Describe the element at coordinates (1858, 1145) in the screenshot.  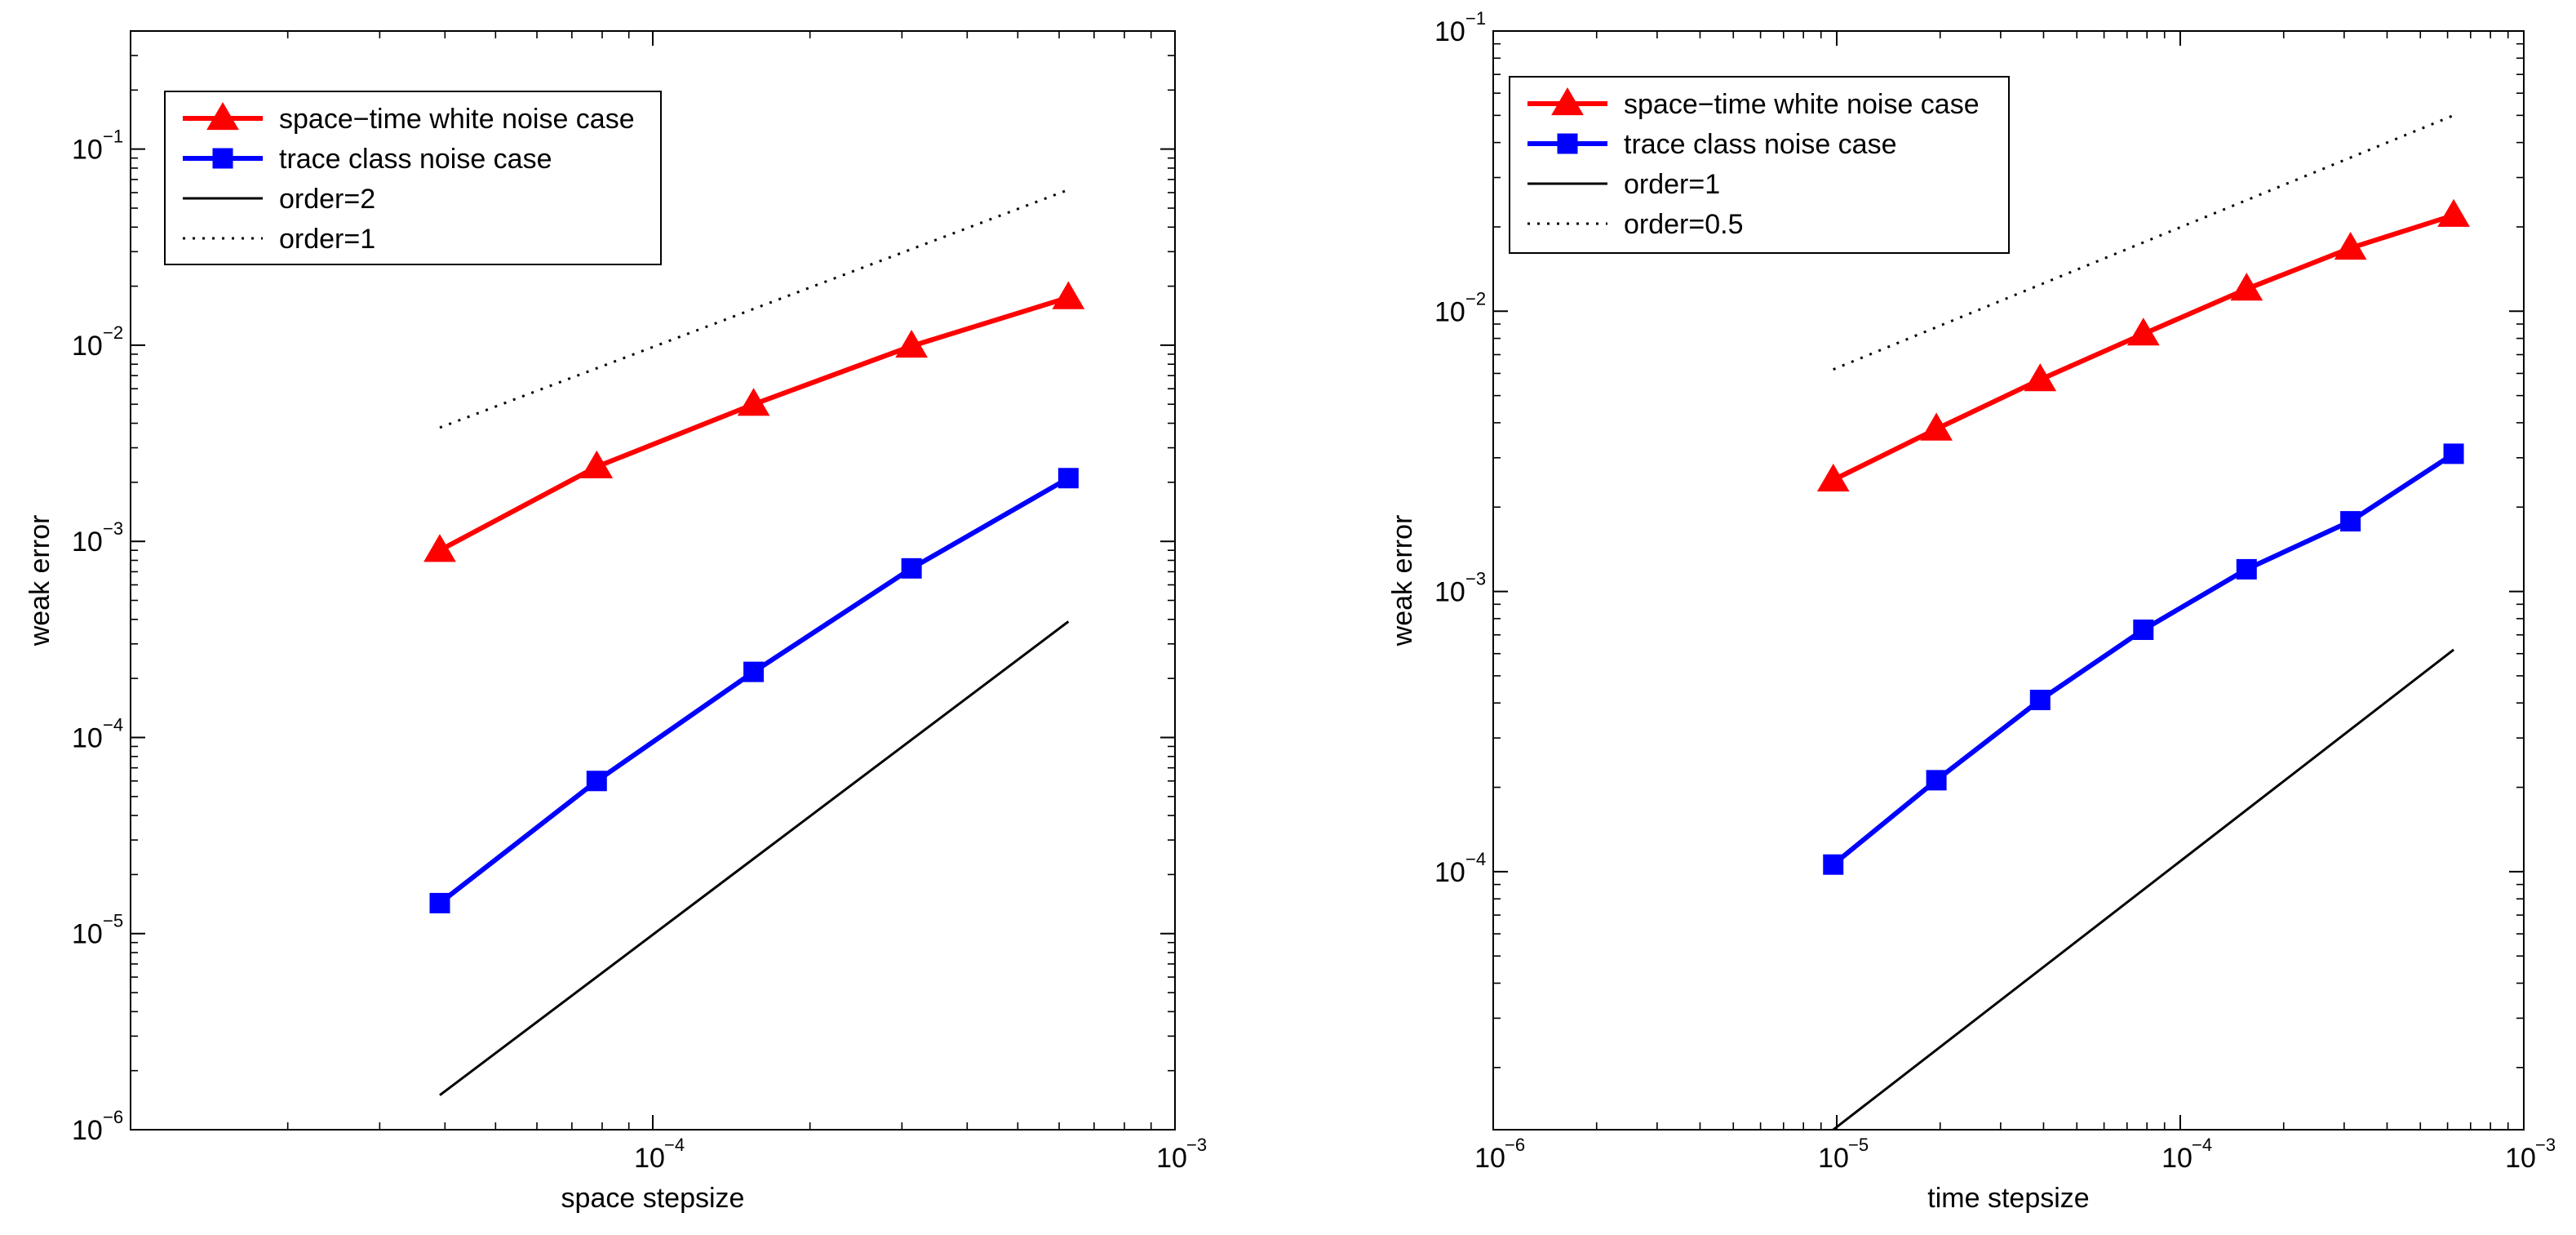
I see `x-tick-exponent: −5` at that location.